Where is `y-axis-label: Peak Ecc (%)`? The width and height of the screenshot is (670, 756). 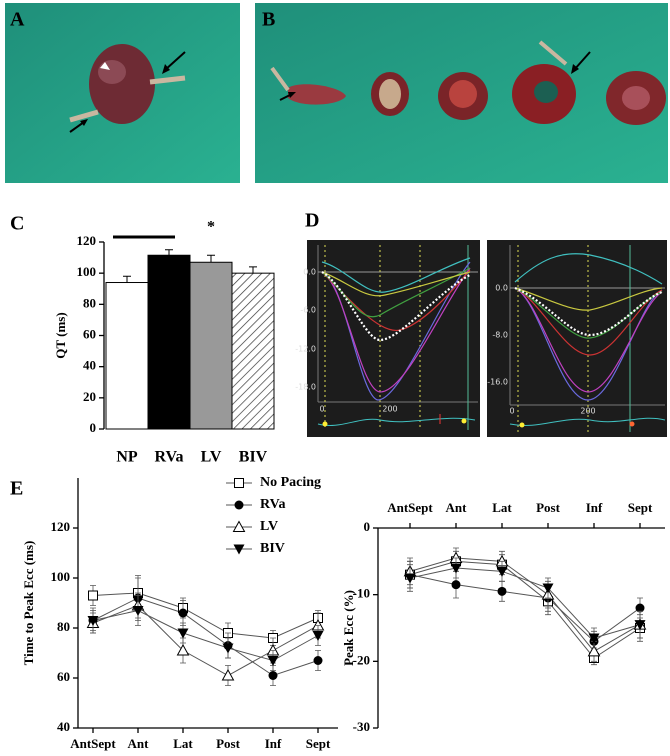 y-axis-label: Peak Ecc (%) is located at coordinates (348, 628).